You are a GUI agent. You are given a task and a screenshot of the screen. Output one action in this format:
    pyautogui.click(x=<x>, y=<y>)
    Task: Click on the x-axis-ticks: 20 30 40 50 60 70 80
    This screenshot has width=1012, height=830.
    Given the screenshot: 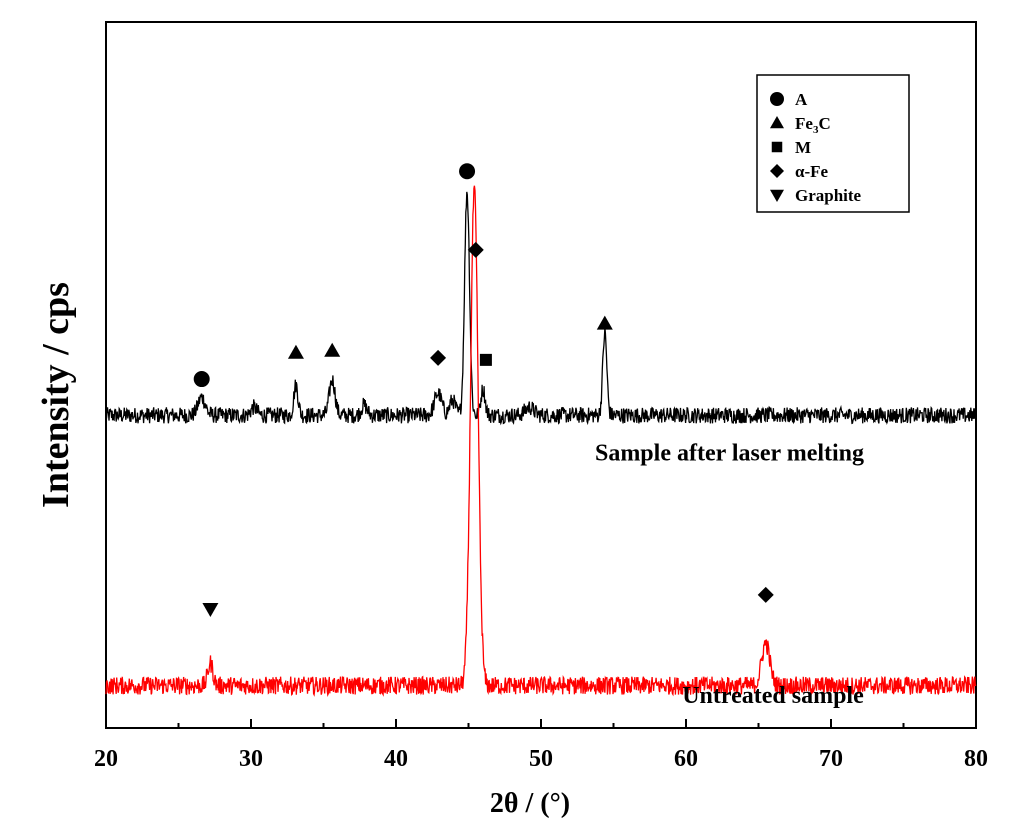 What is the action you would take?
    pyautogui.click(x=541, y=745)
    